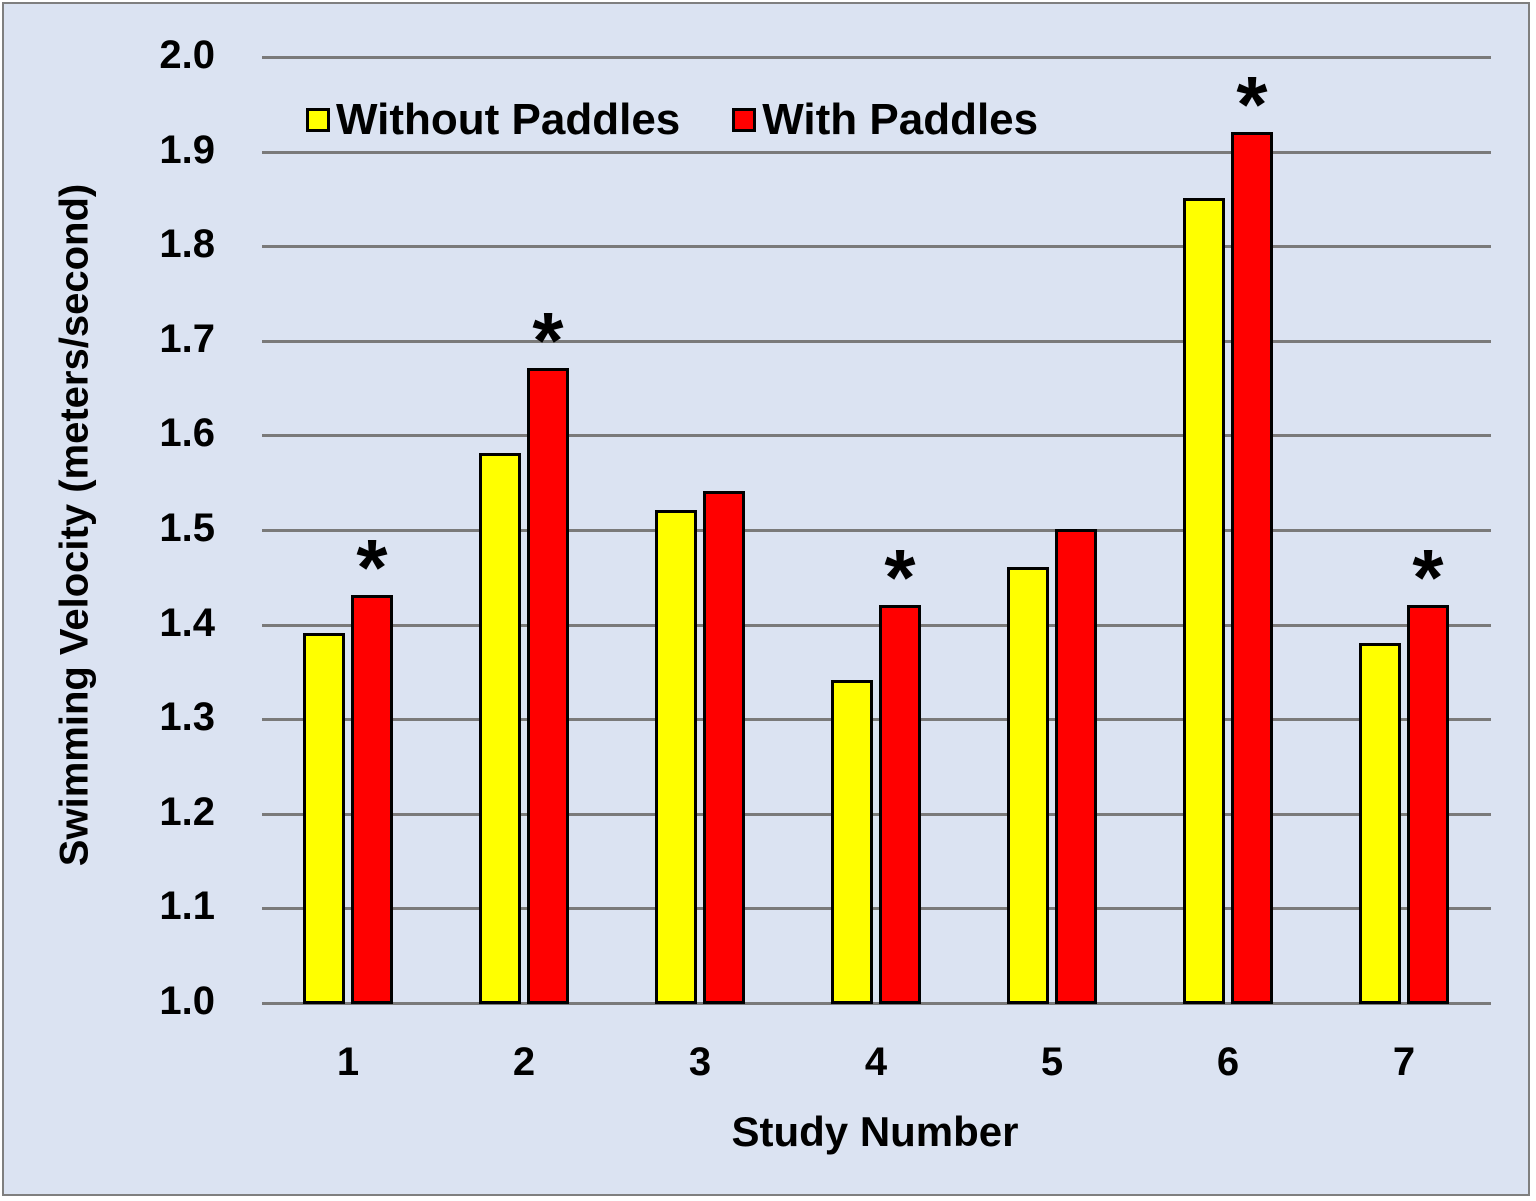 Image resolution: width=1536 pixels, height=1201 pixels. Describe the element at coordinates (700, 1062) in the screenshot. I see `x-tick-label: 3` at that location.